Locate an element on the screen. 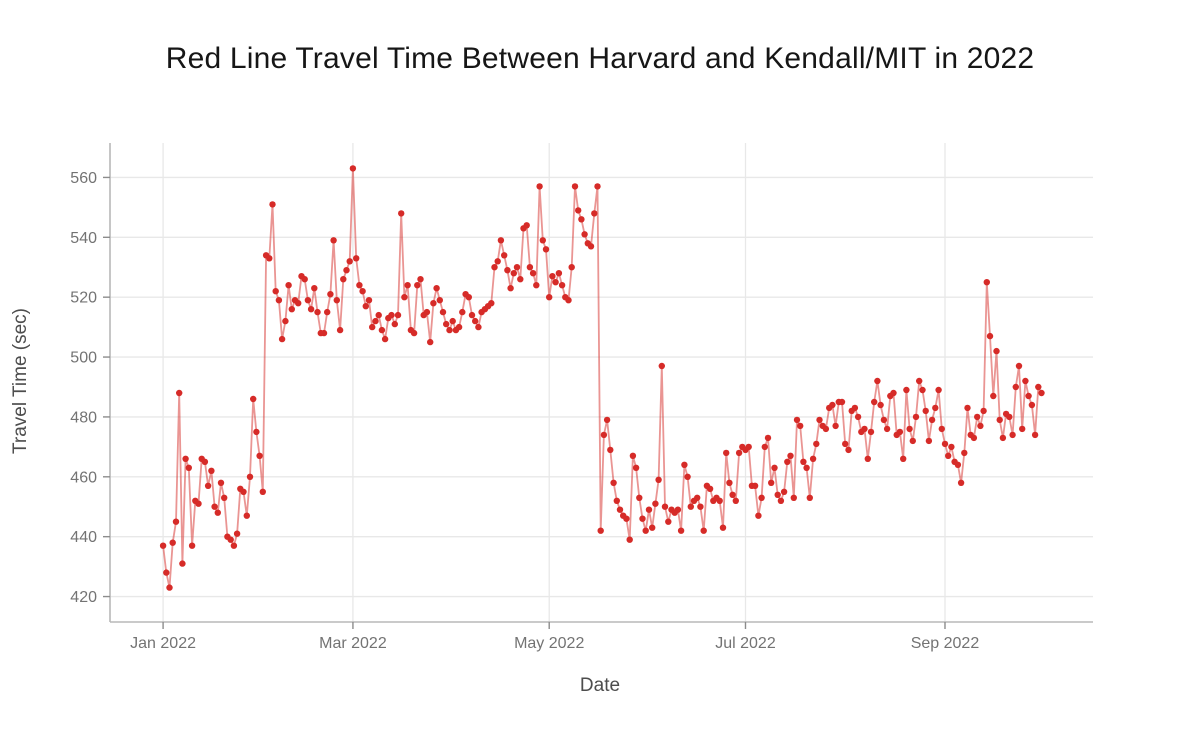 This screenshot has width=1200, height=729. x-tick-label: Mar 2022 is located at coordinates (353, 643).